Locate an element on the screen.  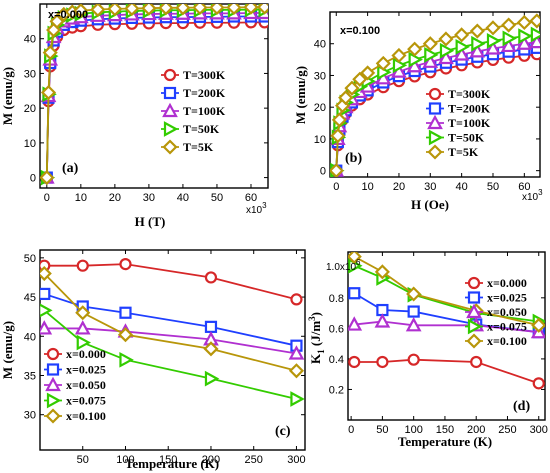
y-axis-label: M (emu/g) is located at coordinates (7, 350).